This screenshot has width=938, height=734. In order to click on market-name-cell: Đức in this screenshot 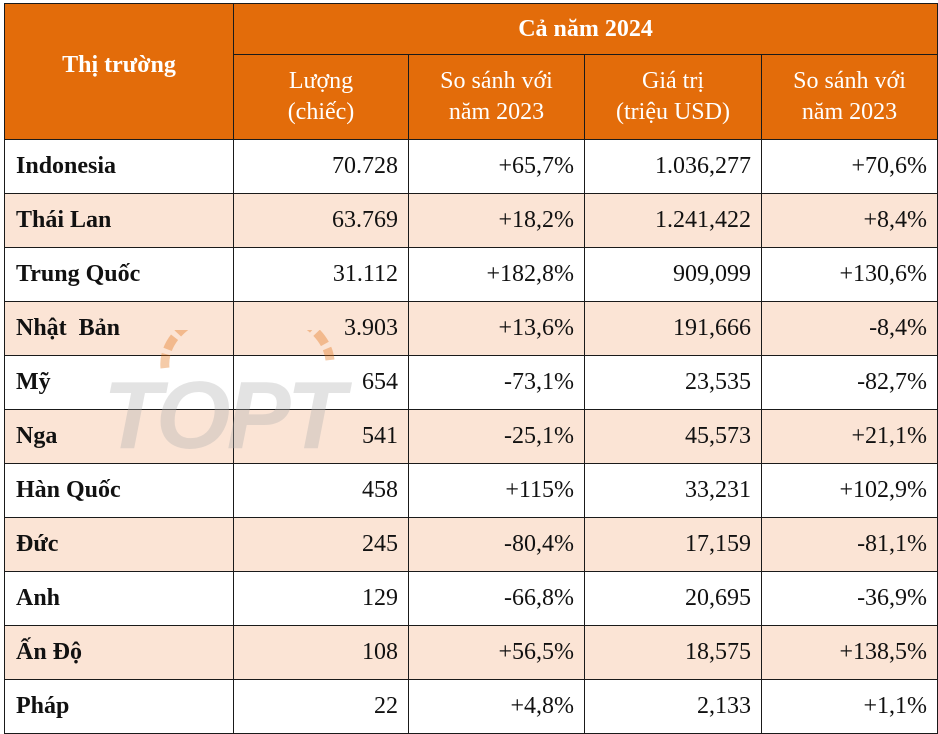, I will do `click(119, 544)`.